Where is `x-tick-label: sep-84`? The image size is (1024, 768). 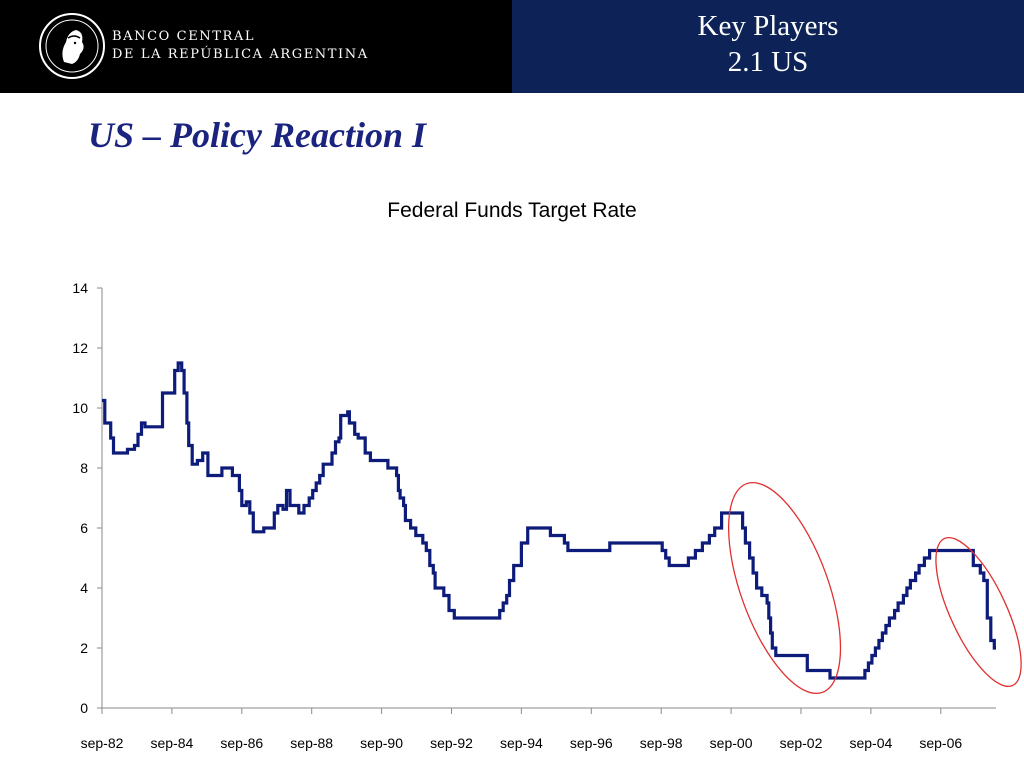
x-tick-label: sep-84 is located at coordinates (171, 743).